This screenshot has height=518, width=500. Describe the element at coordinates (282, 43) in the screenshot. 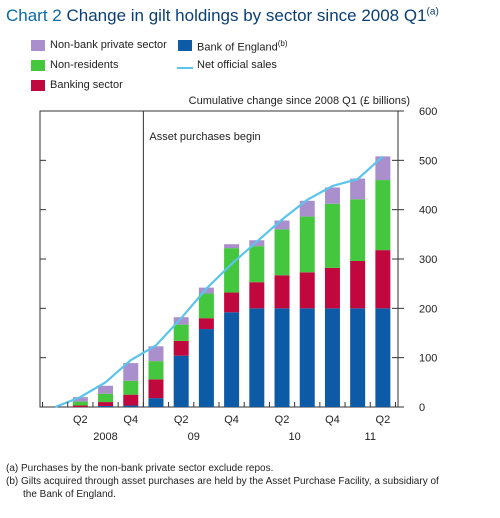

I see `legend-label-boe-note: (b)` at that location.